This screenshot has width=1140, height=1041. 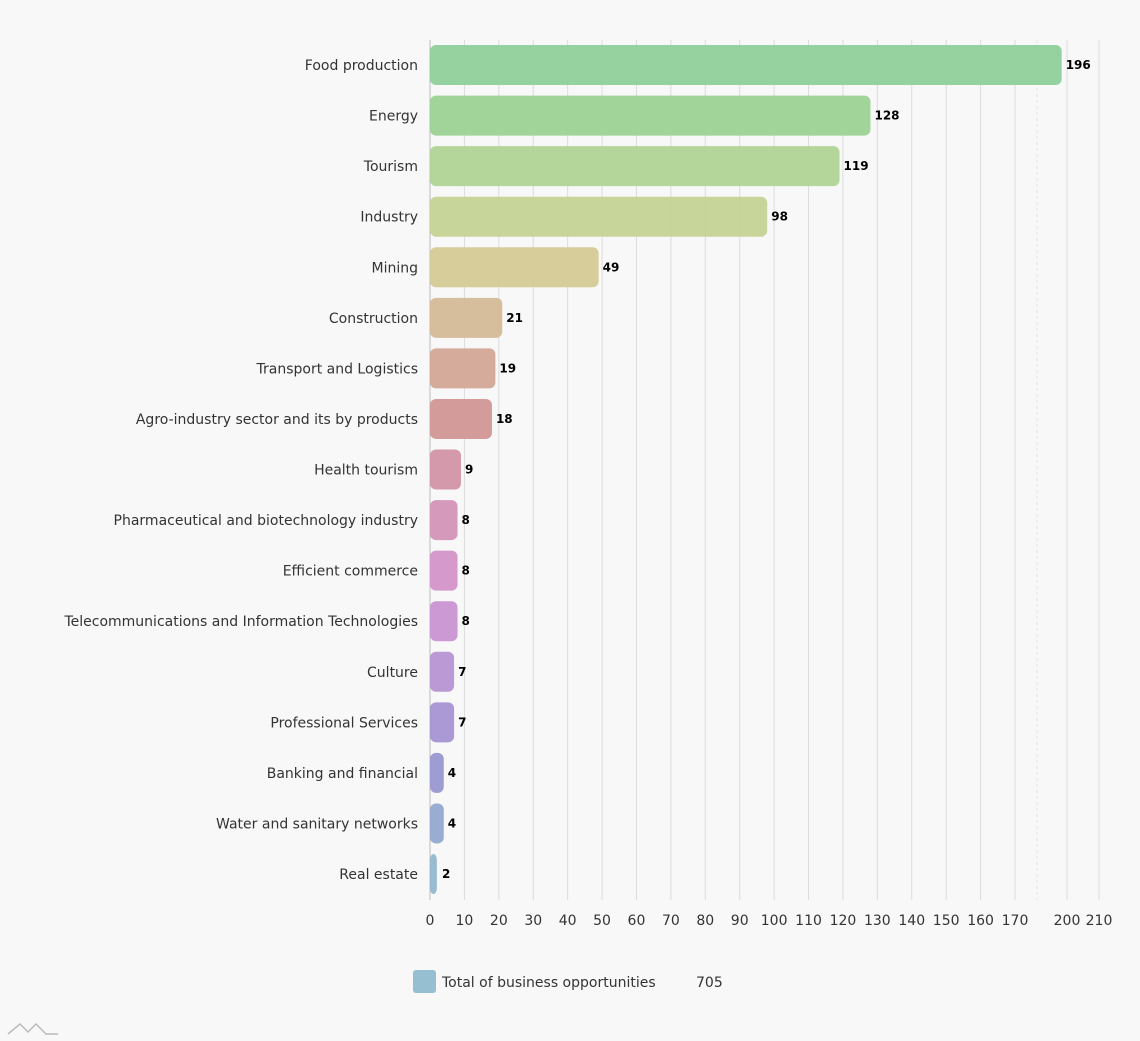 I want to click on category-label: Energy, so click(x=393, y=117).